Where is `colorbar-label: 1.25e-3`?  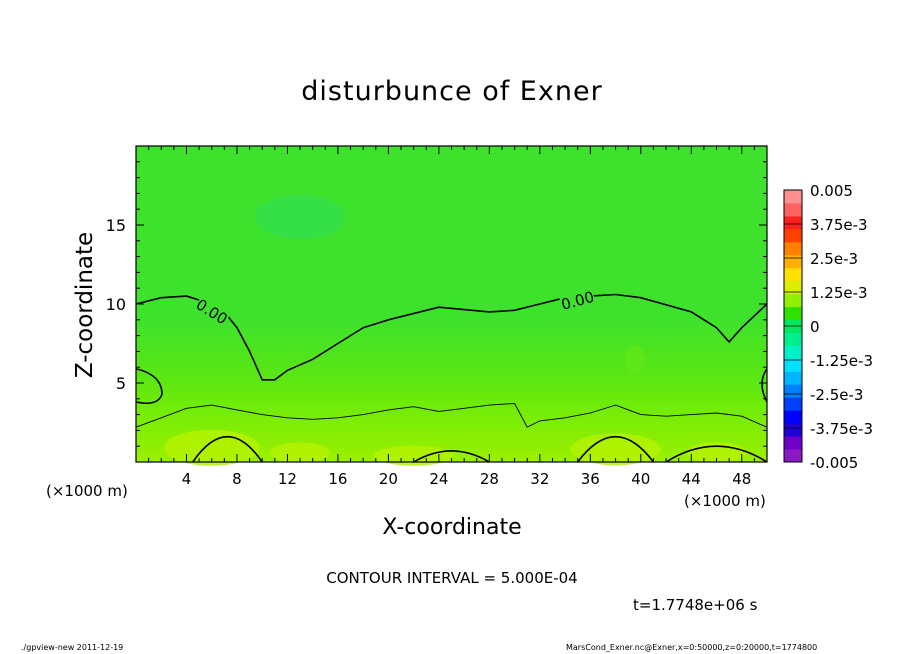 colorbar-label: 1.25e-3 is located at coordinates (839, 293).